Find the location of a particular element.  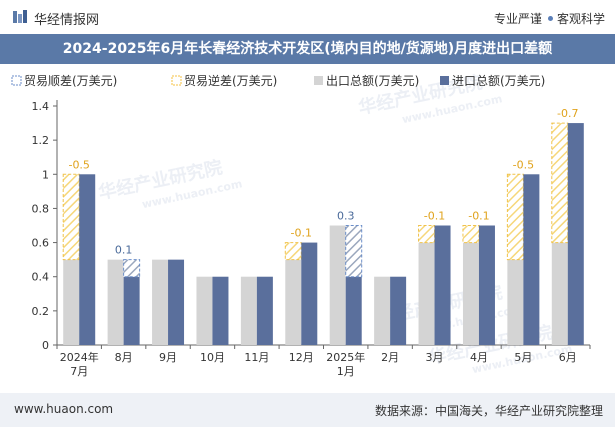

x-tick-label: 8月 is located at coordinates (124, 357).